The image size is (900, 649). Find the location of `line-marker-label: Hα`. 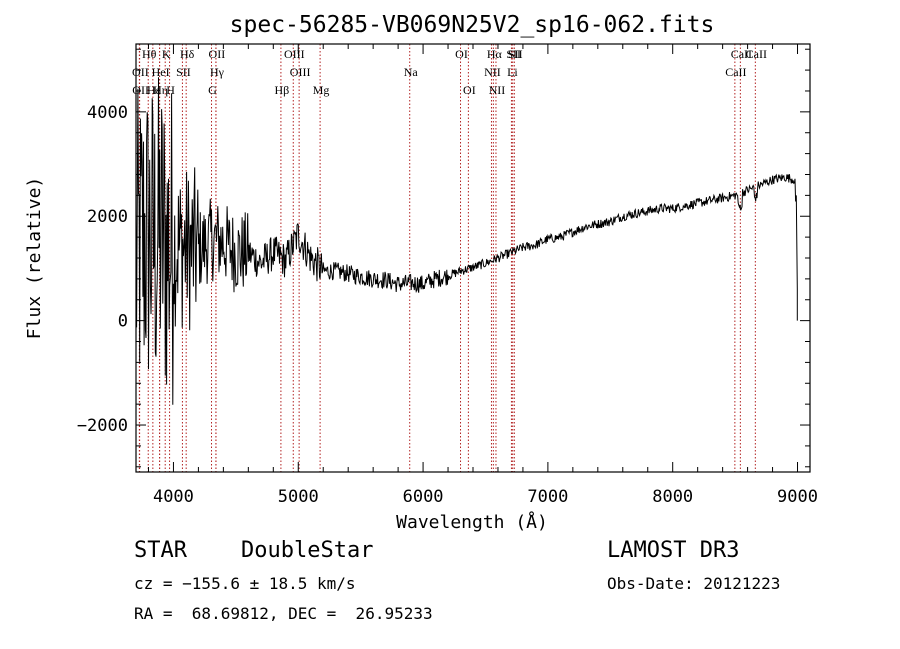

line-marker-label: Hα is located at coordinates (495, 54).